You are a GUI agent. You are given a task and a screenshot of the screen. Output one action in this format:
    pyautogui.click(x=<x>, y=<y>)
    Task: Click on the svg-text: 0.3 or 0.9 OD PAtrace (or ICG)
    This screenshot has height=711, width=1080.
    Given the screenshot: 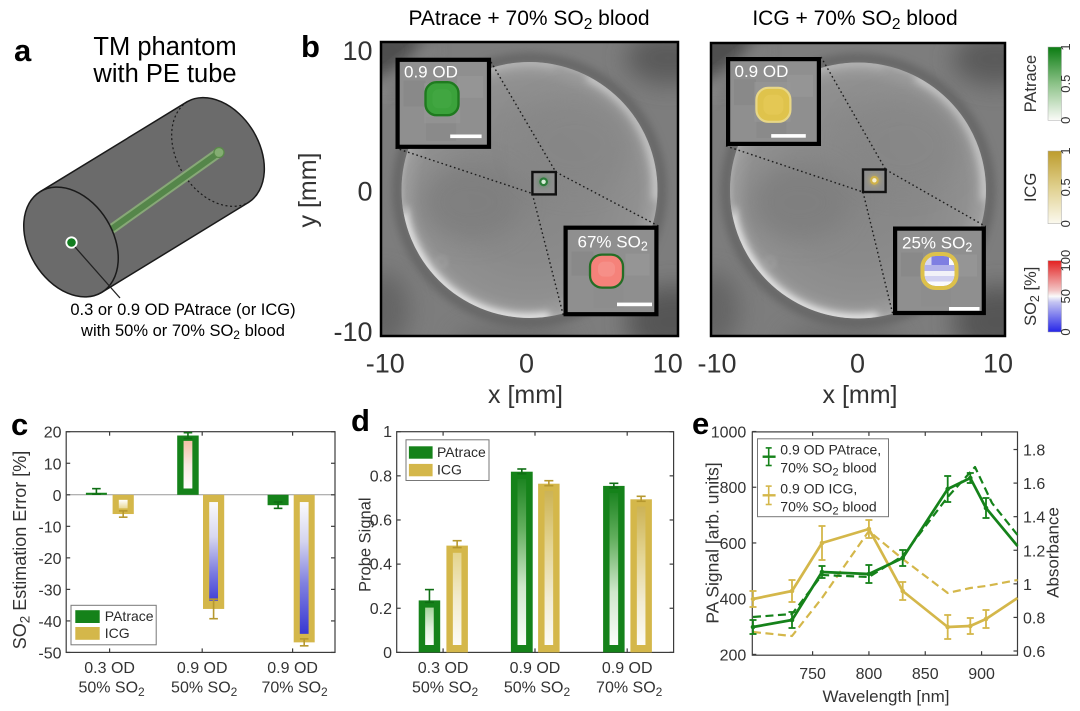 What is the action you would take?
    pyautogui.click(x=182, y=310)
    